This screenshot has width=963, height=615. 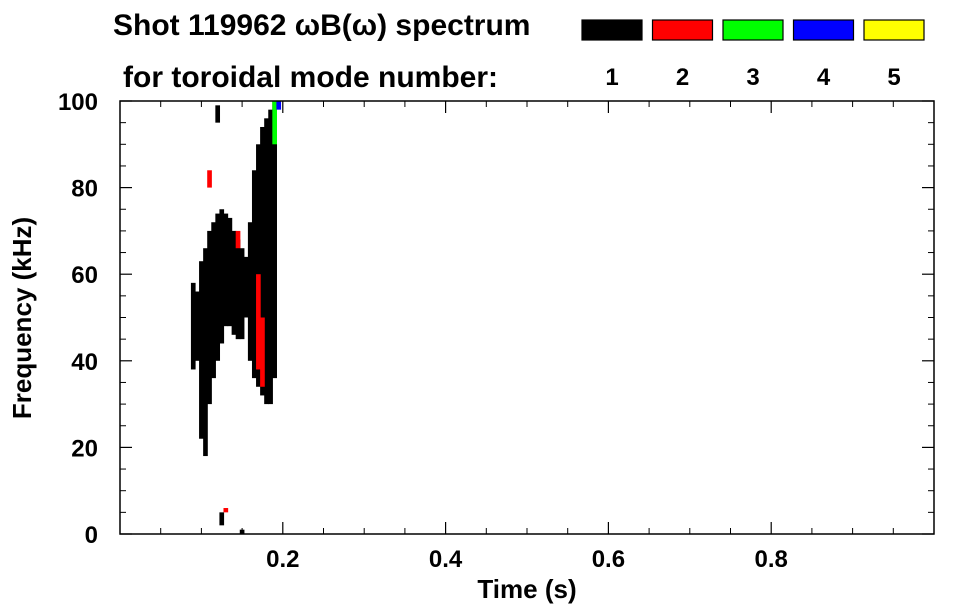 What do you see at coordinates (608, 559) in the screenshot?
I see `x-tick-label: 0.6` at bounding box center [608, 559].